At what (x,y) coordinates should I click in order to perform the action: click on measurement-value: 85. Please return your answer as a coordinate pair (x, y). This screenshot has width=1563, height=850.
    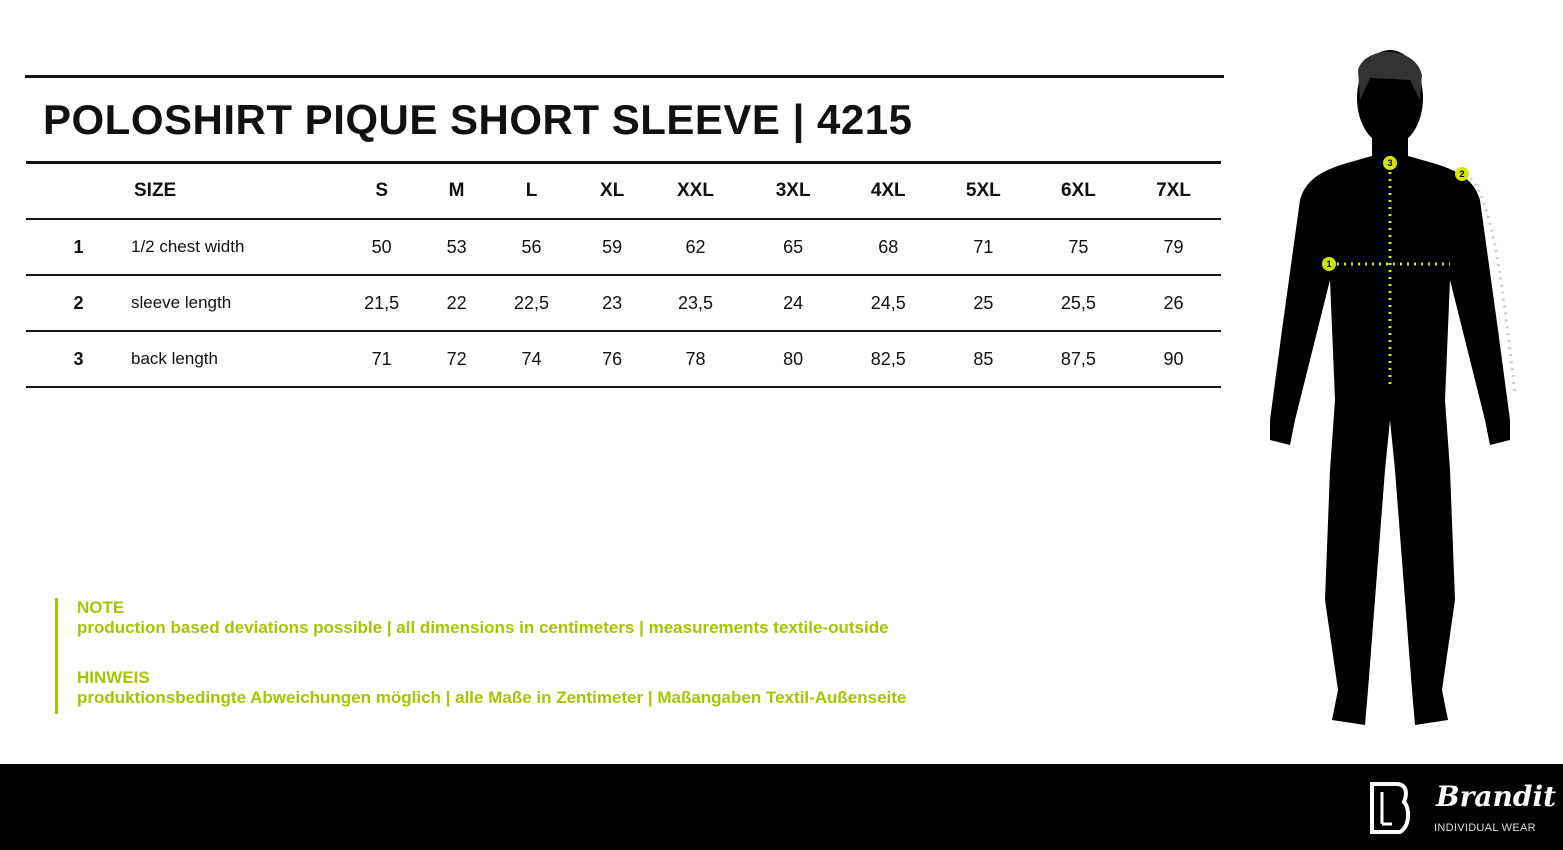
    Looking at the image, I should click on (983, 358).